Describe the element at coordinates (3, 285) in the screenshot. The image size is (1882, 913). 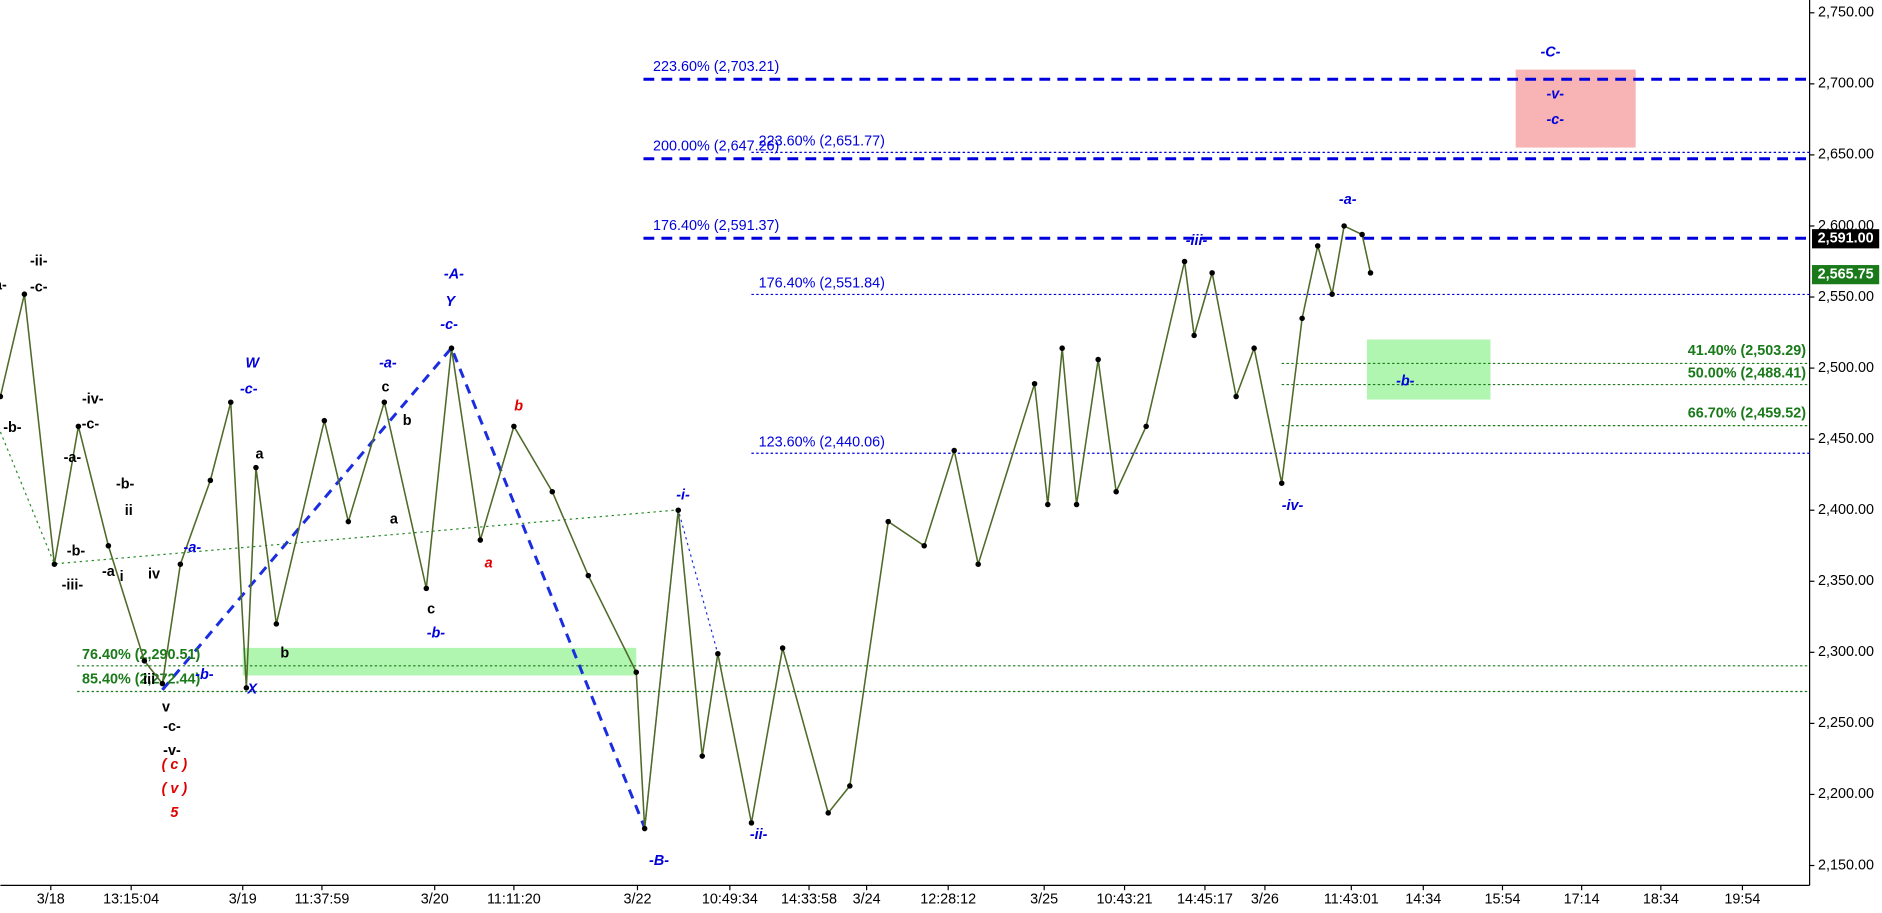
I see `wave-label: a-` at that location.